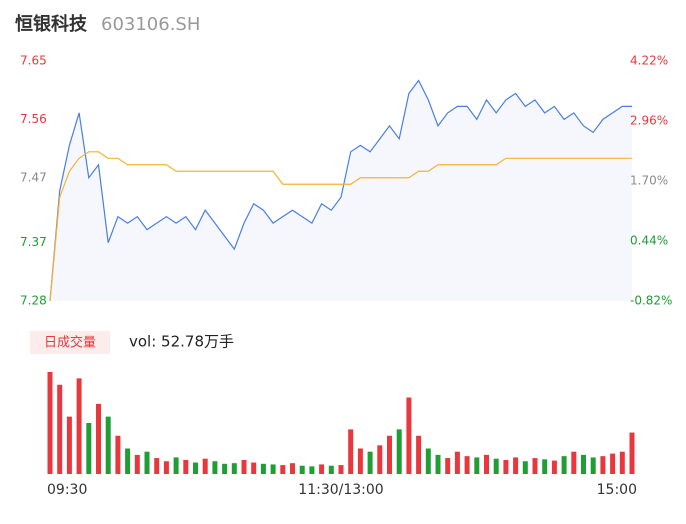 The image size is (686, 524). I want to click on volume-label: vol: 52.78万手, so click(181, 342).